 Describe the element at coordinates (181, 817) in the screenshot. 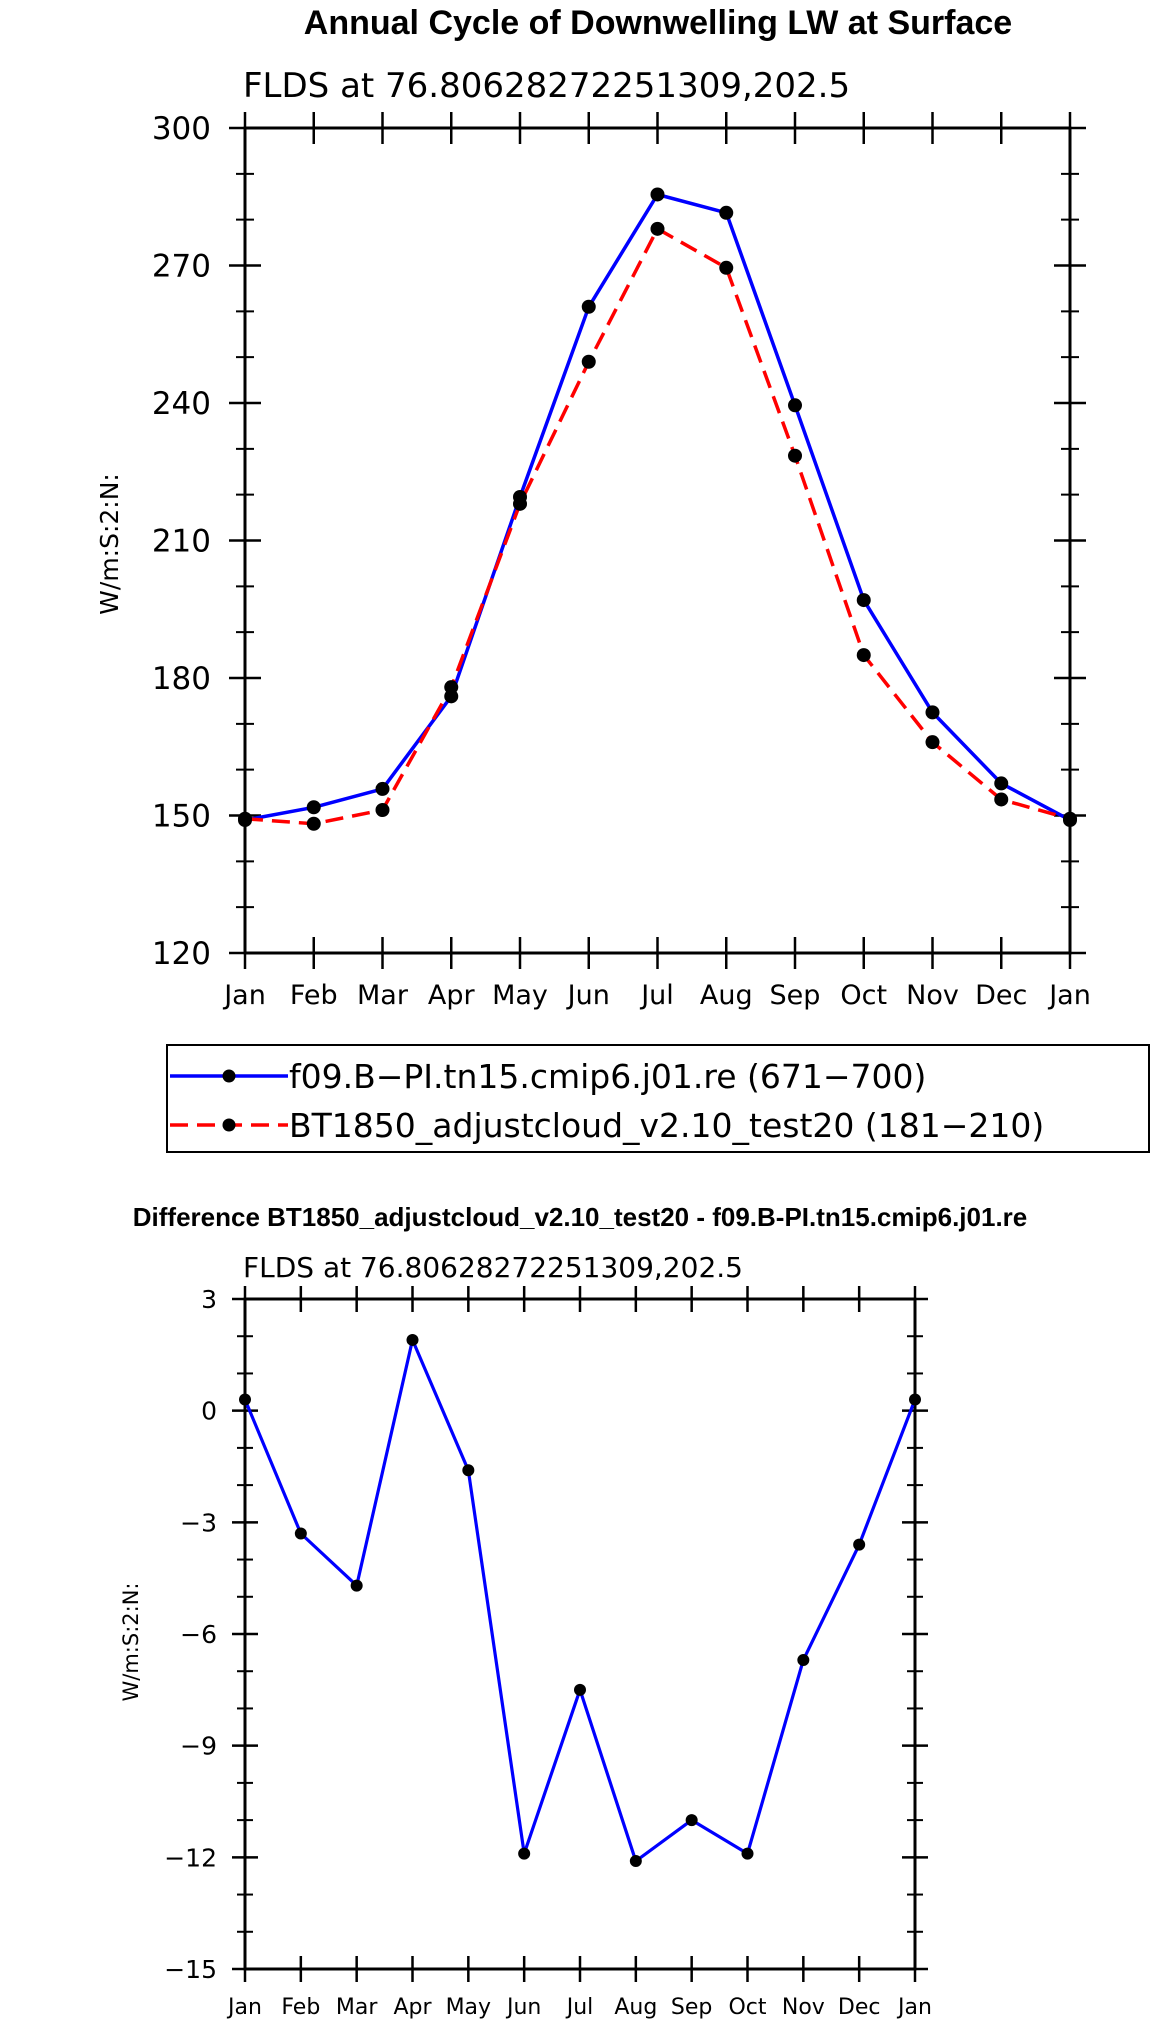

I see `y-tick-label: 150` at that location.